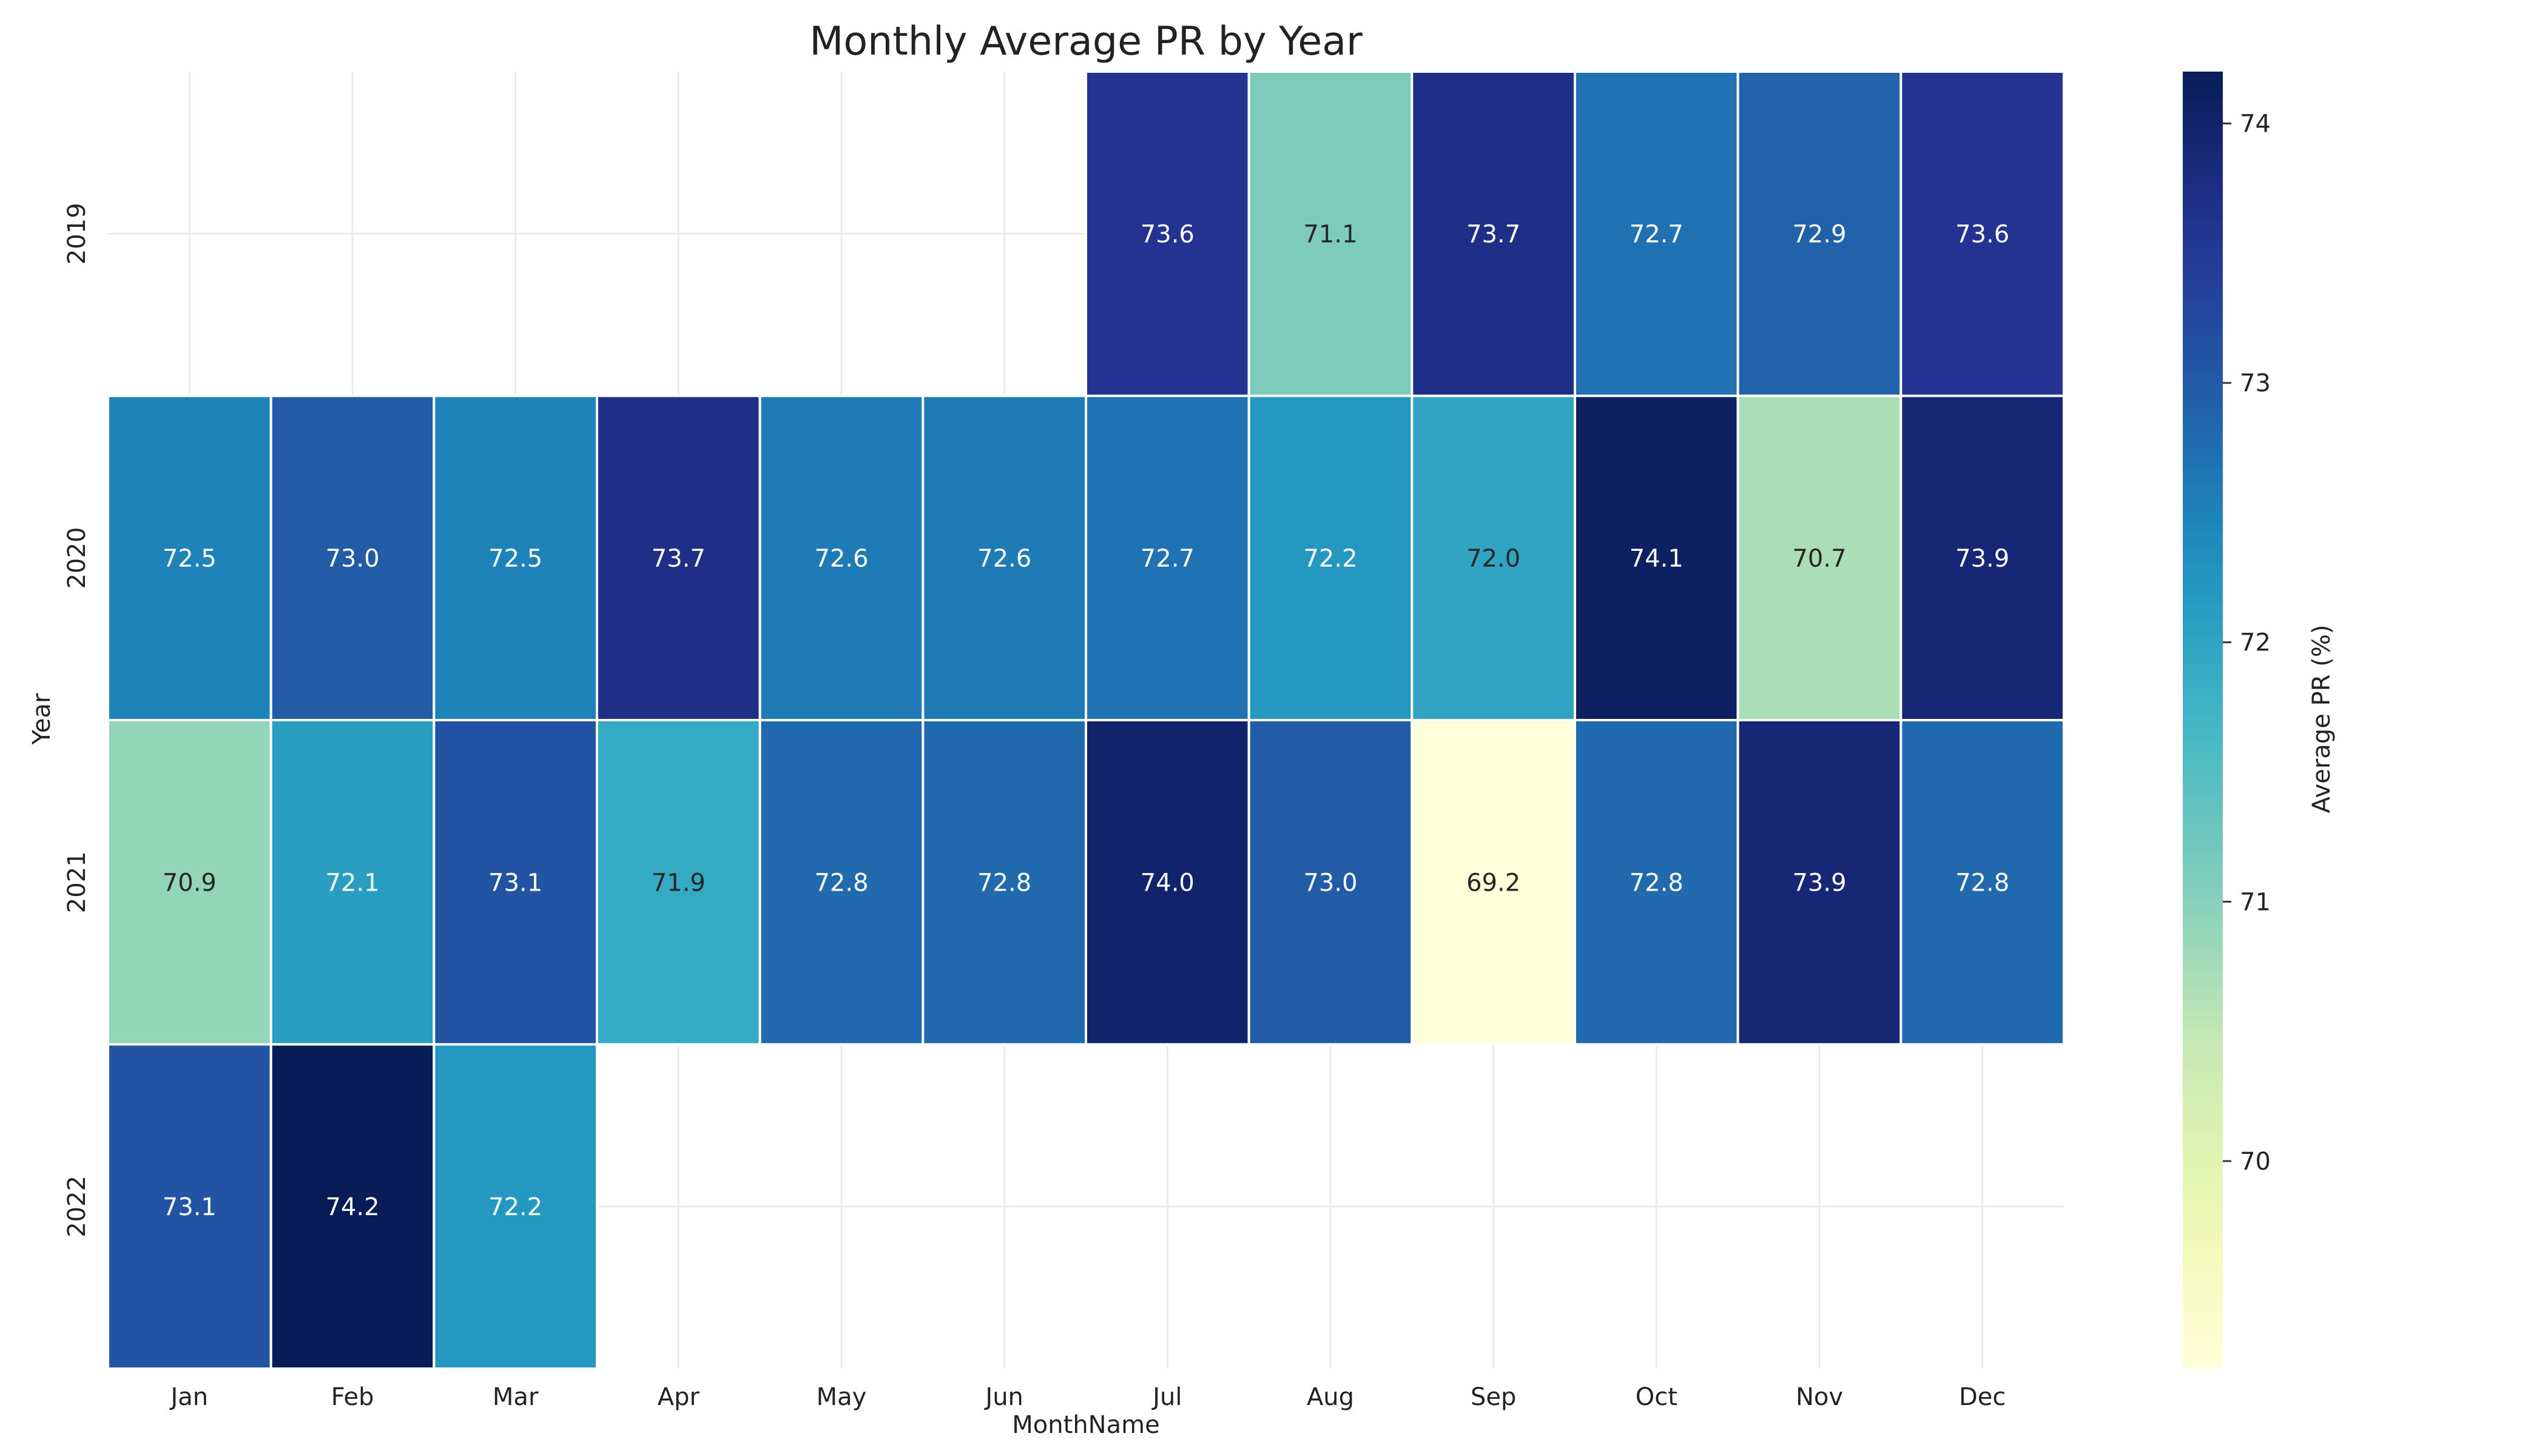  Describe the element at coordinates (77, 882) in the screenshot. I see `y-tick-label: 2021` at that location.